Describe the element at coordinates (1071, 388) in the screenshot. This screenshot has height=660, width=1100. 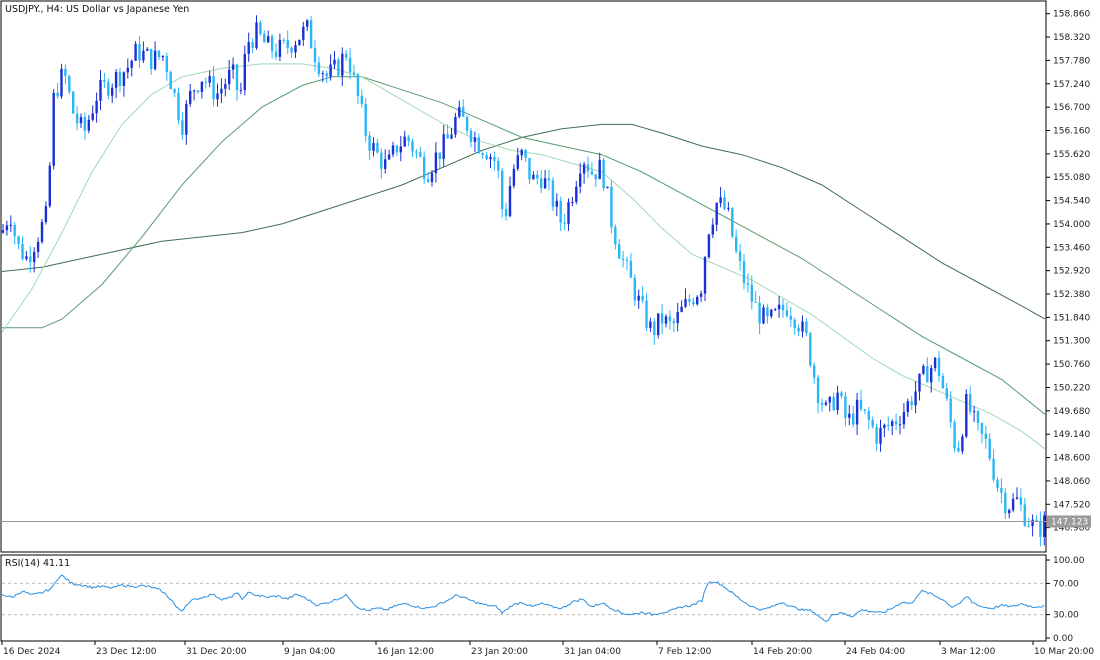
I see `price-tick-label: 150.220` at that location.